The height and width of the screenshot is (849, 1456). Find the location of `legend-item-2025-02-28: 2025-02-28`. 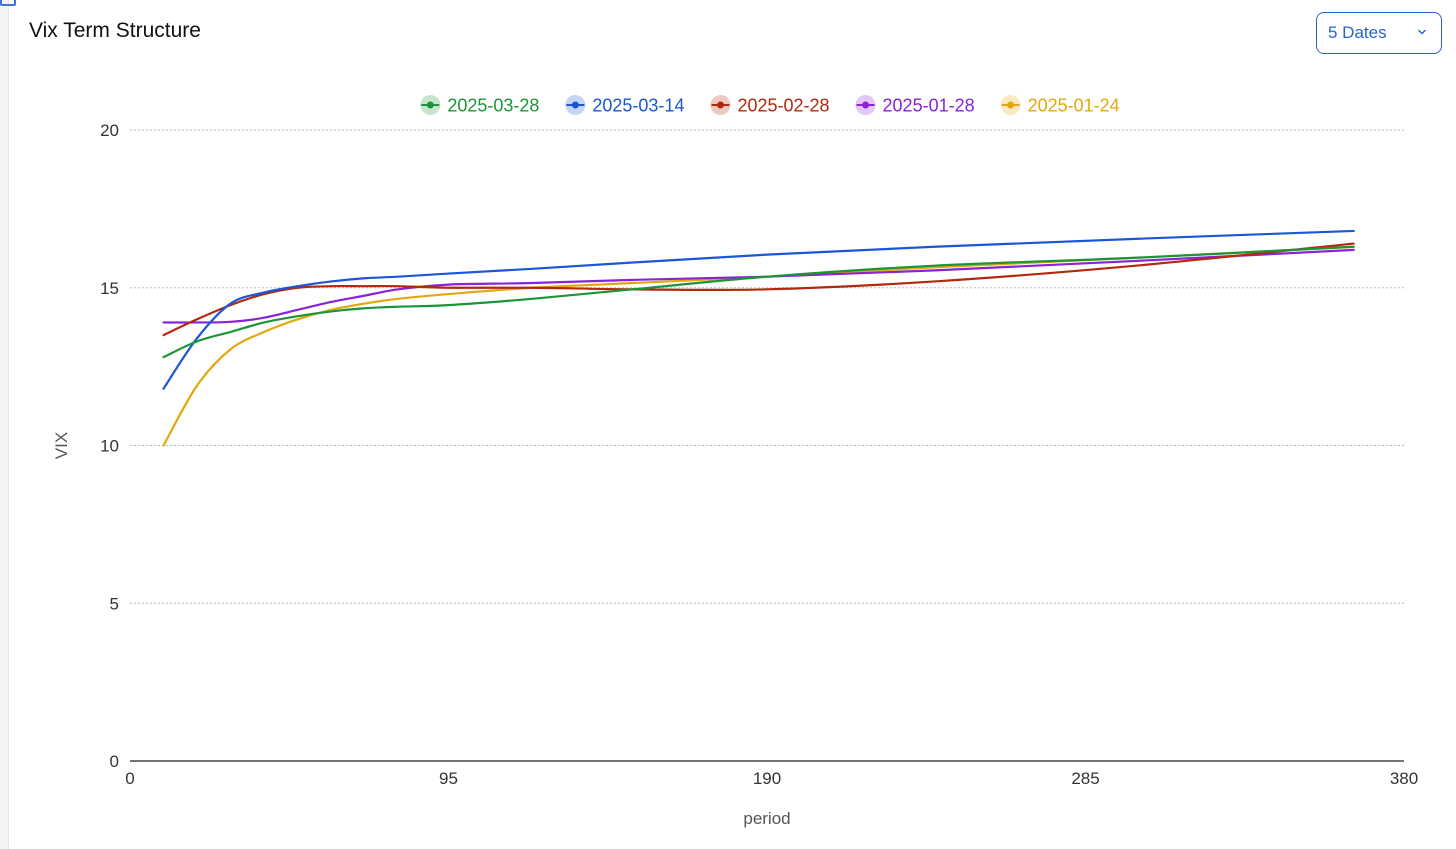

legend-item-2025-02-28: 2025-02-28 is located at coordinates (770, 105).